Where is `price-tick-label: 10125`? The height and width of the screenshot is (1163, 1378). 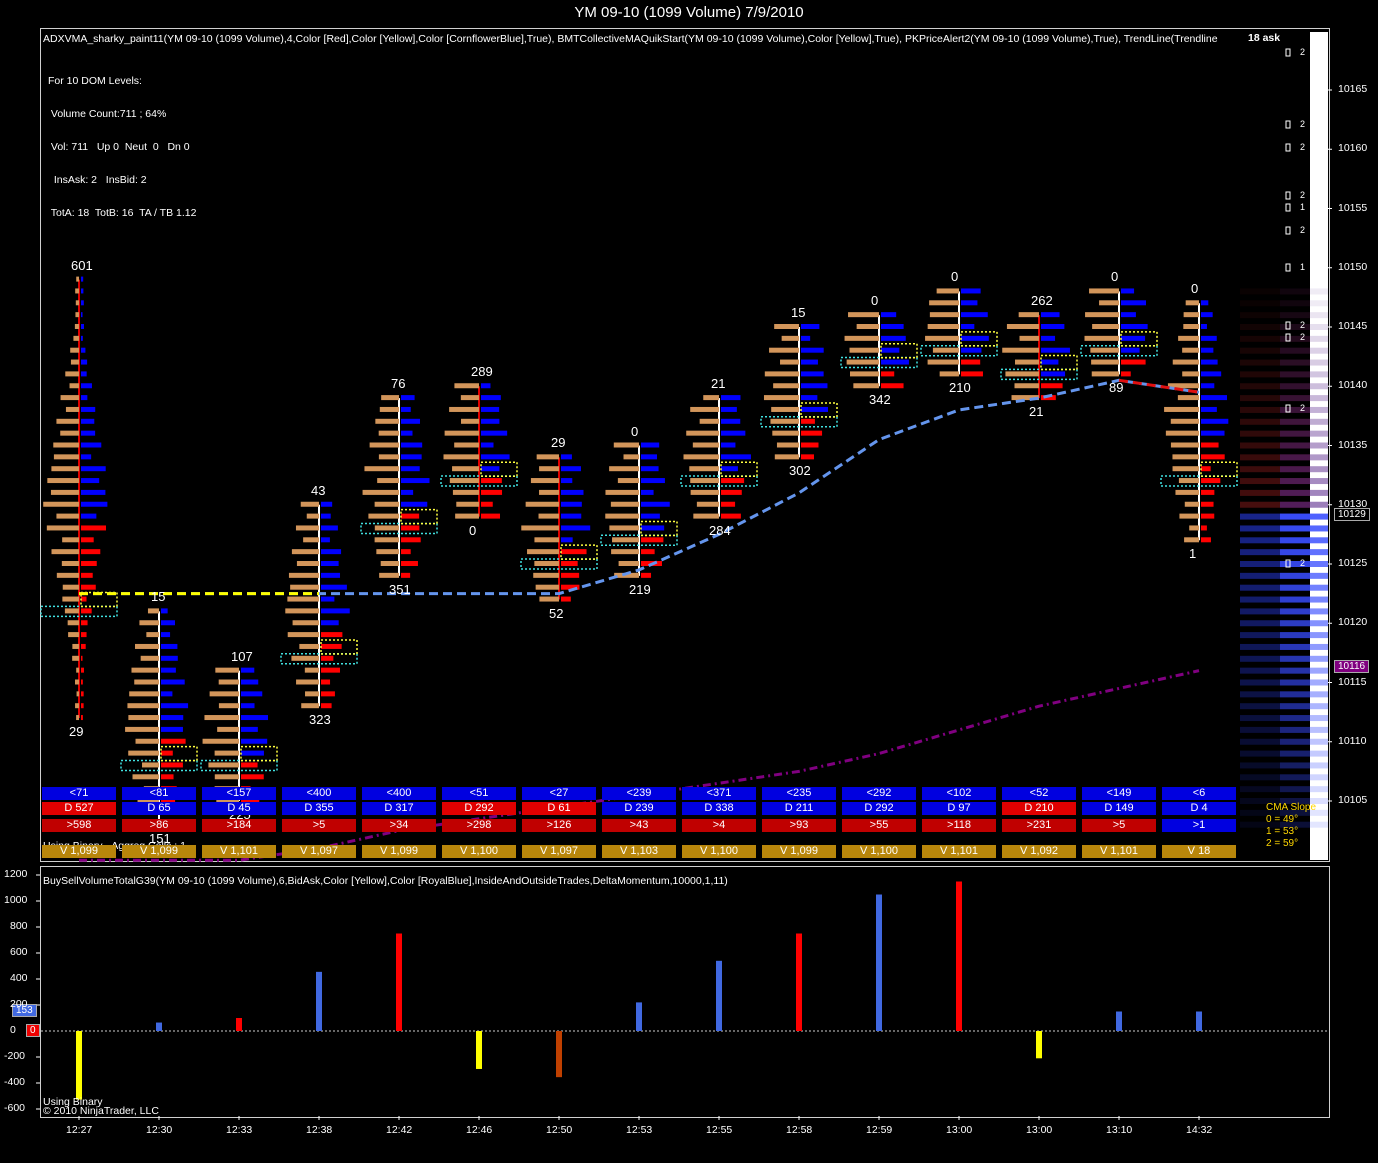 price-tick-label: 10125 is located at coordinates (1353, 563).